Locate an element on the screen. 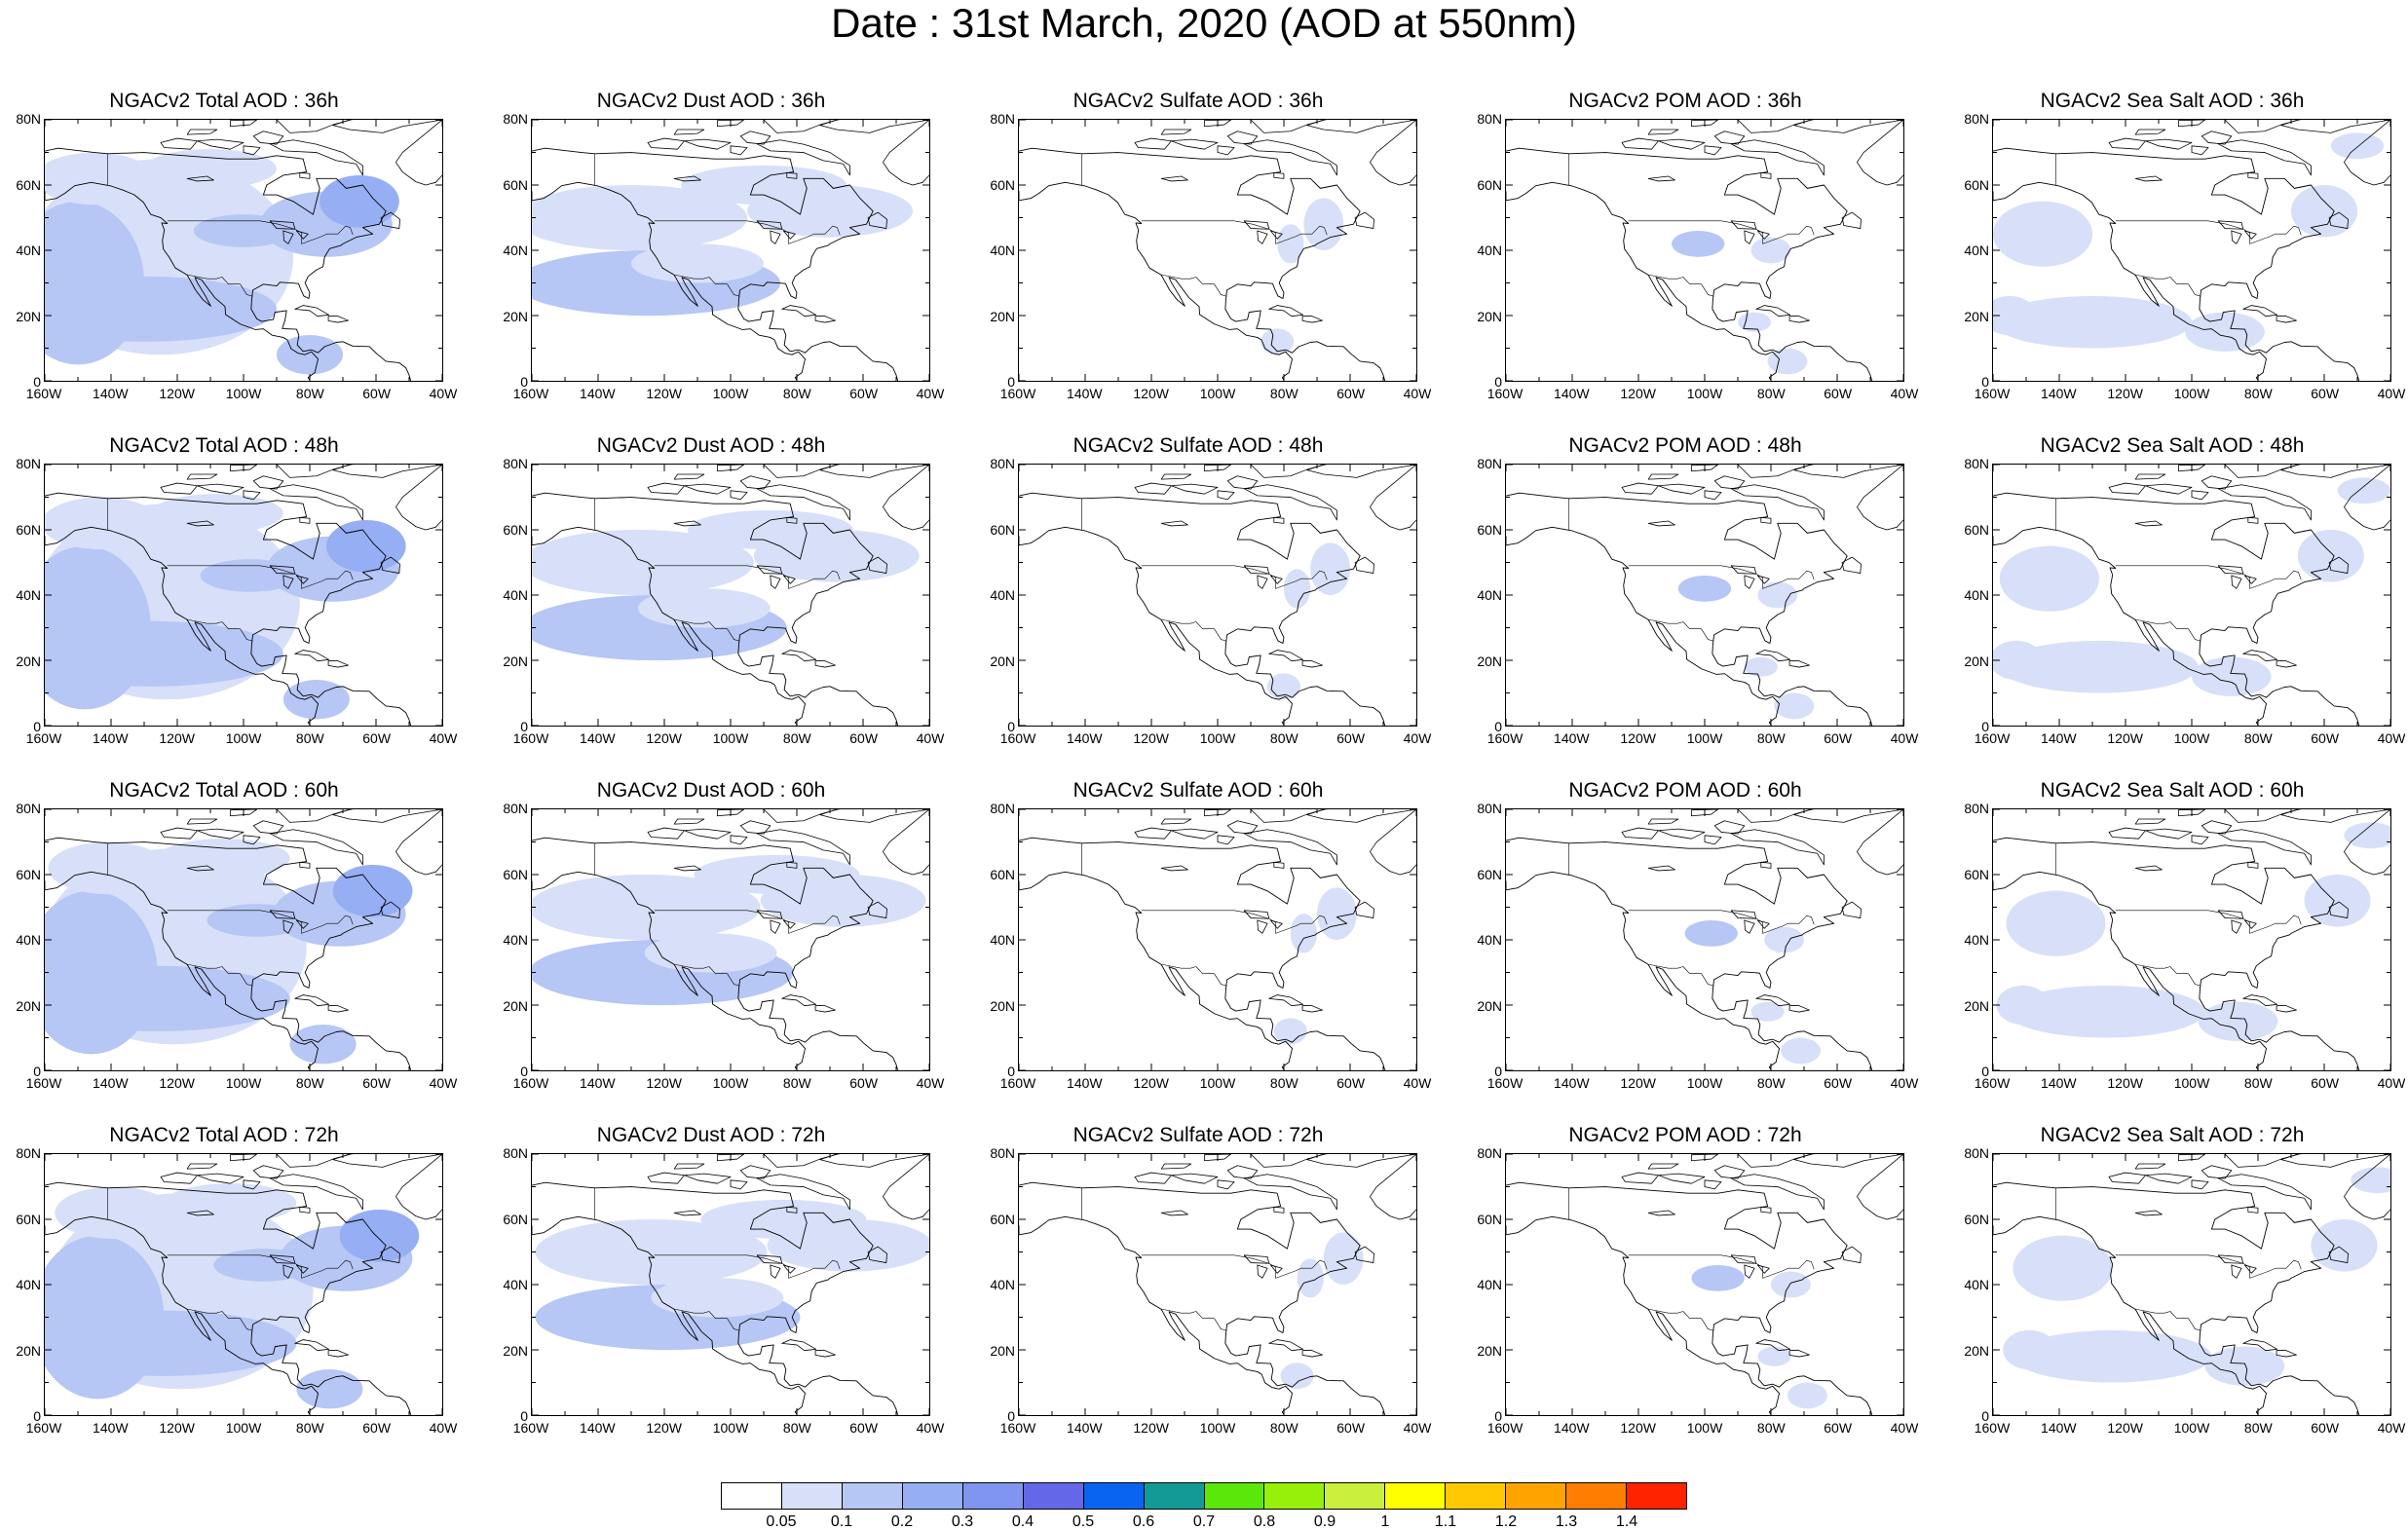 This screenshot has width=2408, height=1531. map-frame is located at coordinates (1704, 1284).